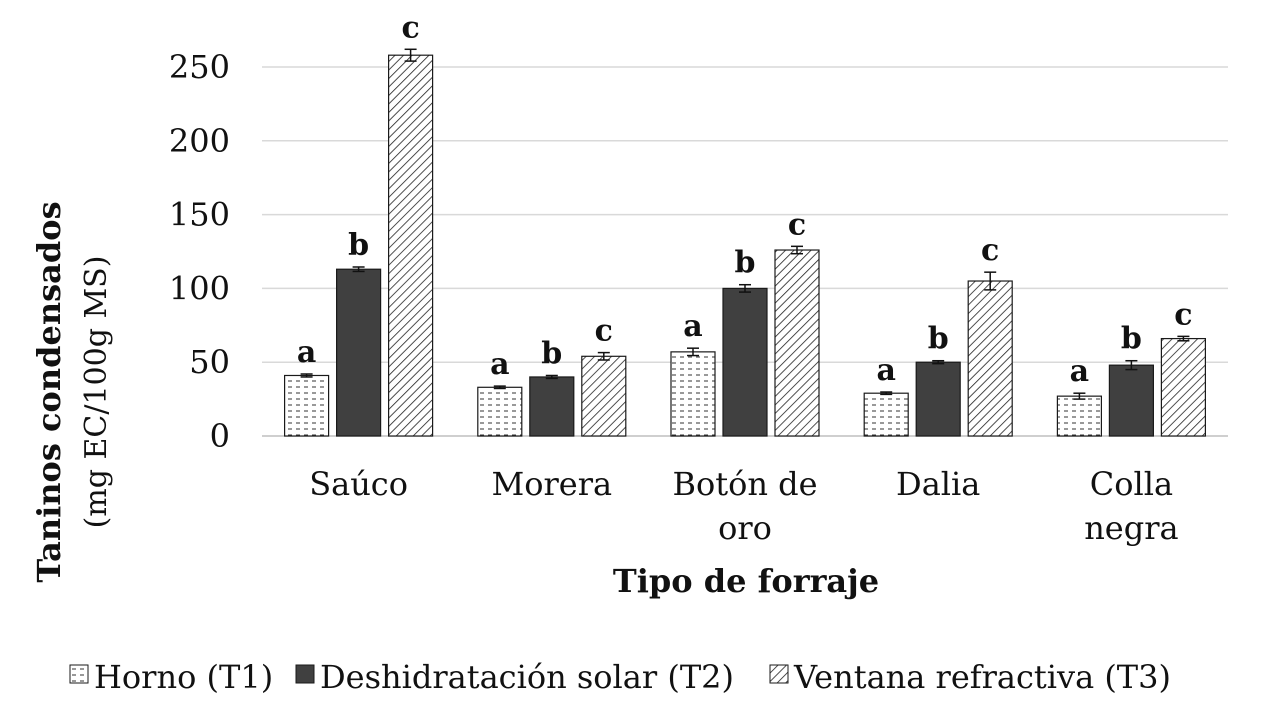 The image size is (1278, 720). What do you see at coordinates (551, 484) in the screenshot?
I see `x-category-label: Morera` at bounding box center [551, 484].